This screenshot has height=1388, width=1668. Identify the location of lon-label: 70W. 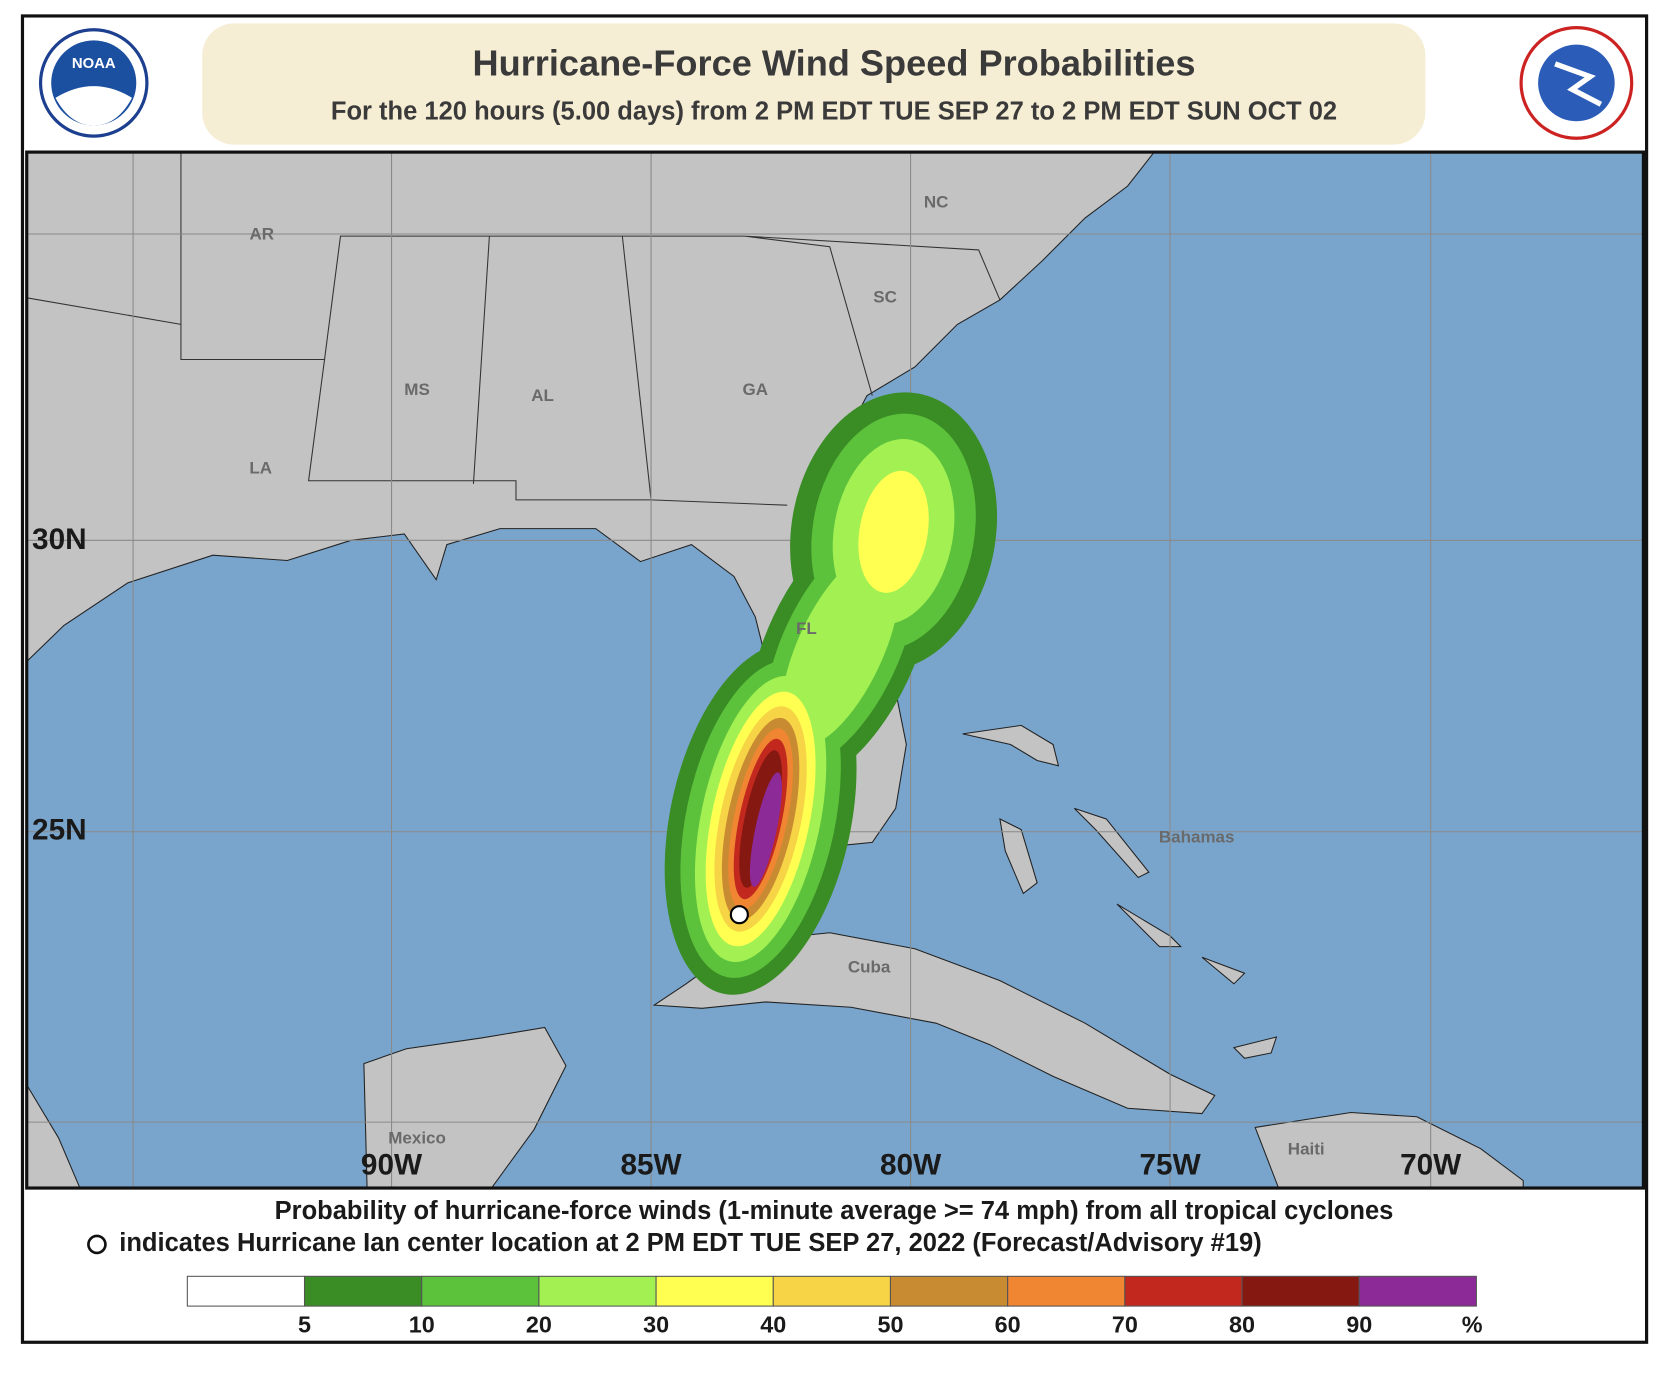
(1431, 1165).